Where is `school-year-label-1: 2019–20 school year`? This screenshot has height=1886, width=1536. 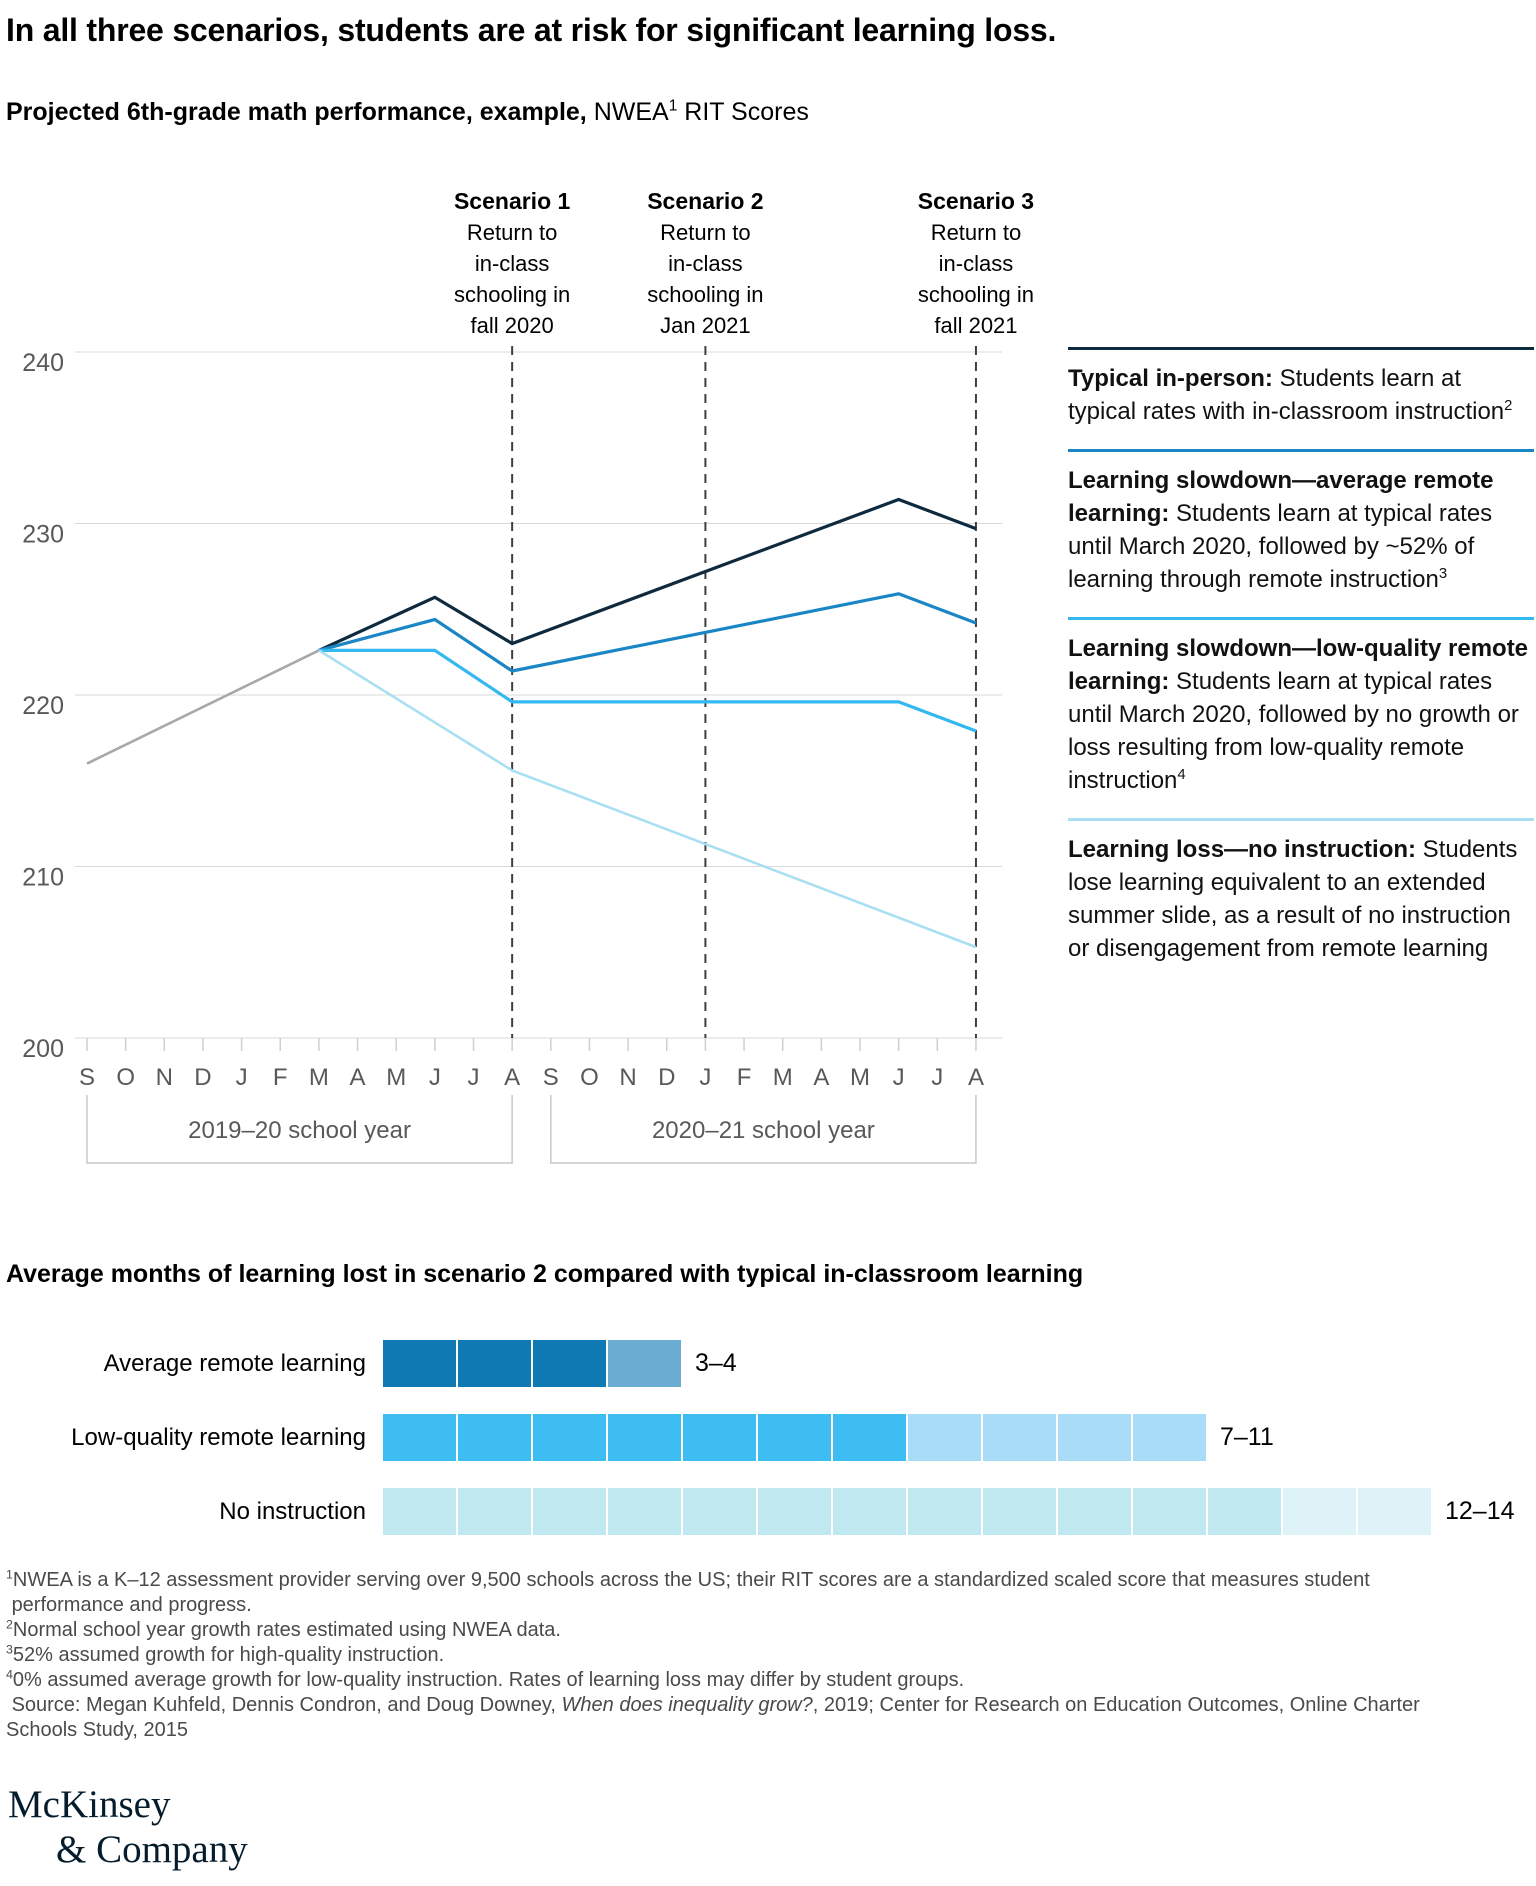 school-year-label-1: 2019–20 school year is located at coordinates (299, 1130).